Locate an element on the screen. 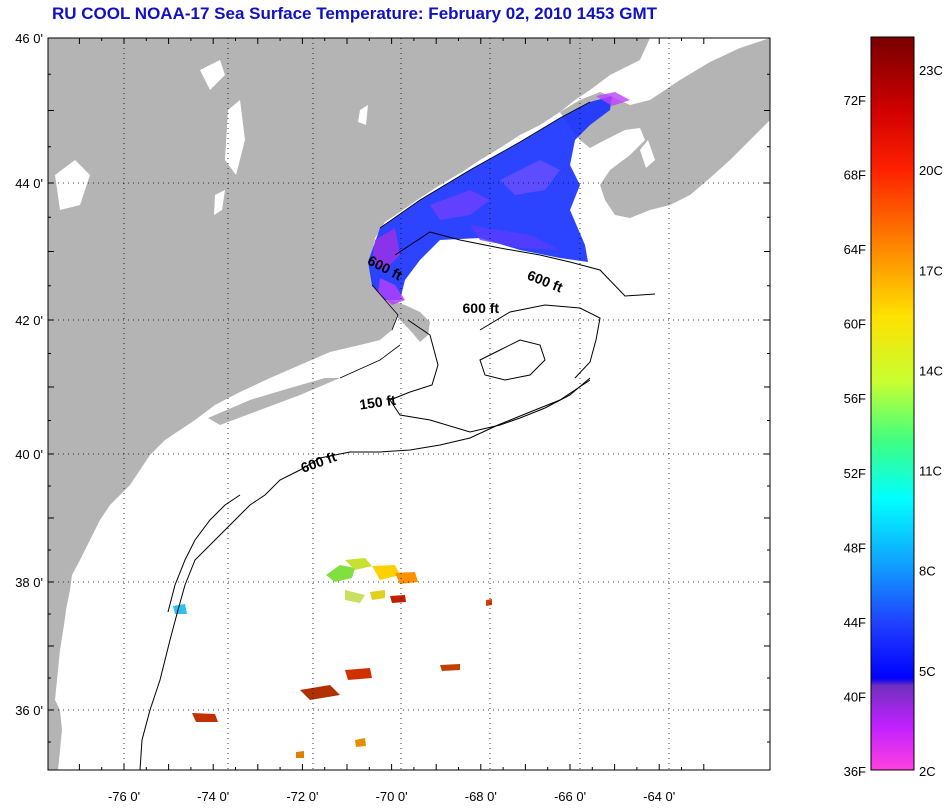 The width and height of the screenshot is (944, 809). colorbar-fahrenheit-label: 60F is located at coordinates (855, 324).